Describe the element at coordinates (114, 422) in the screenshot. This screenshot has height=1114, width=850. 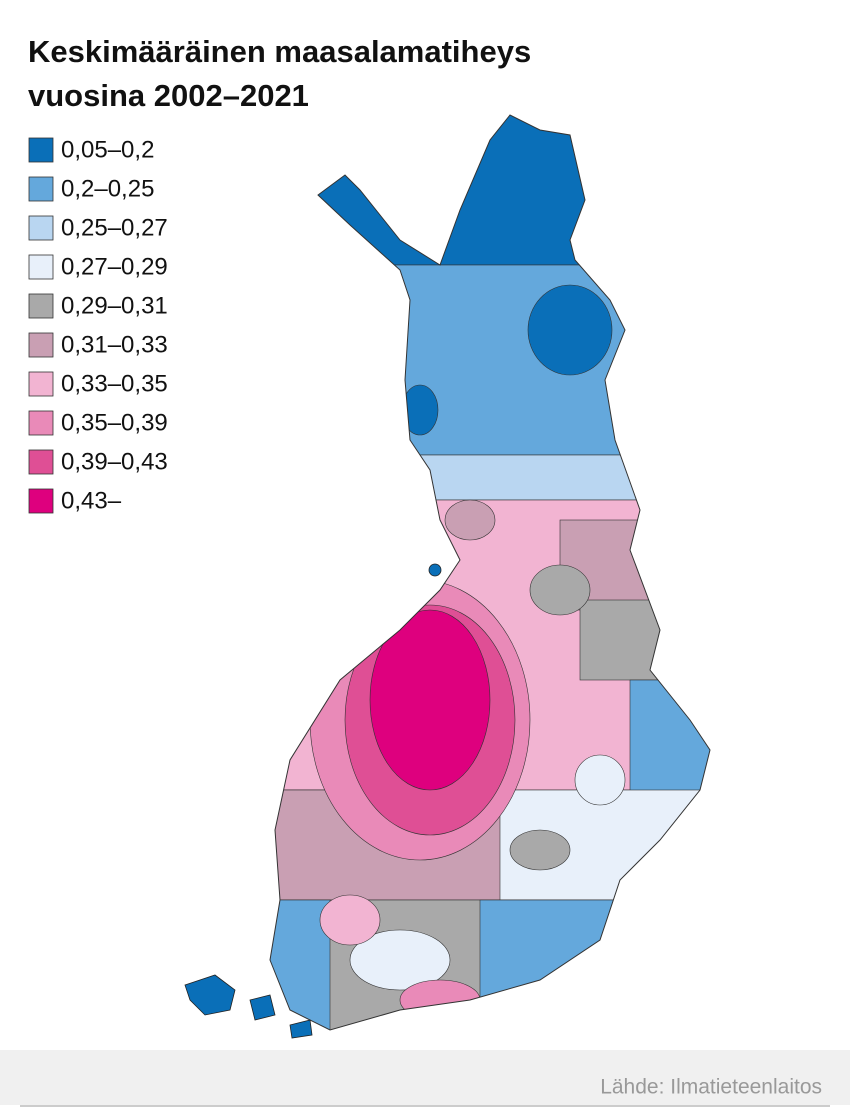
I see `legend-label: 0,35–0,39` at that location.